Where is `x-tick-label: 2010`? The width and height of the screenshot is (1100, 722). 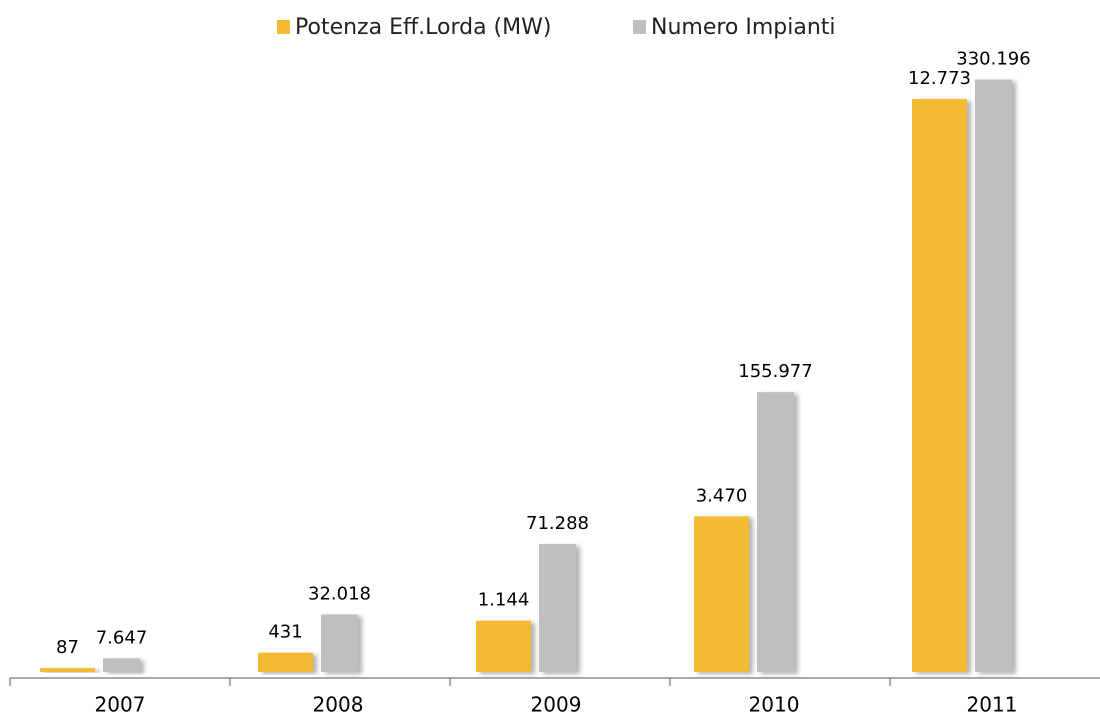 x-tick-label: 2010 is located at coordinates (774, 705).